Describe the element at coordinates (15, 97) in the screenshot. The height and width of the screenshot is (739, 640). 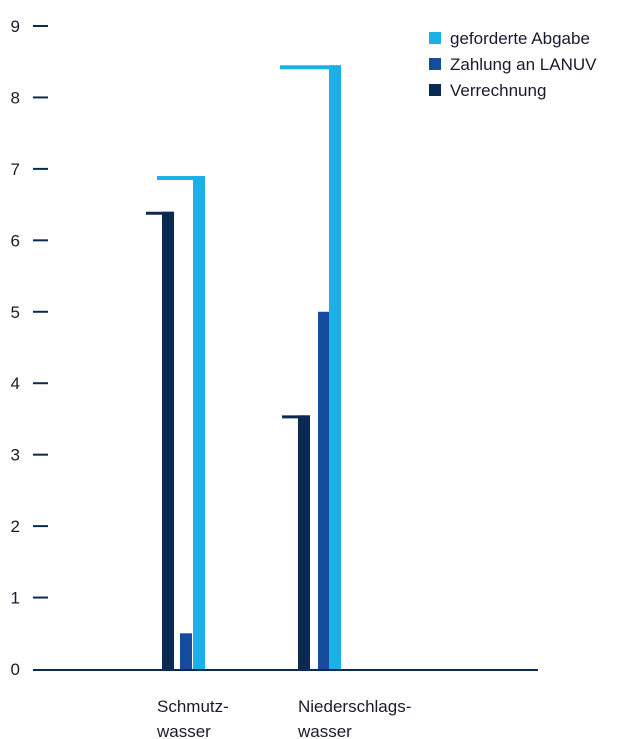
I see `y-tick-label: 8` at that location.